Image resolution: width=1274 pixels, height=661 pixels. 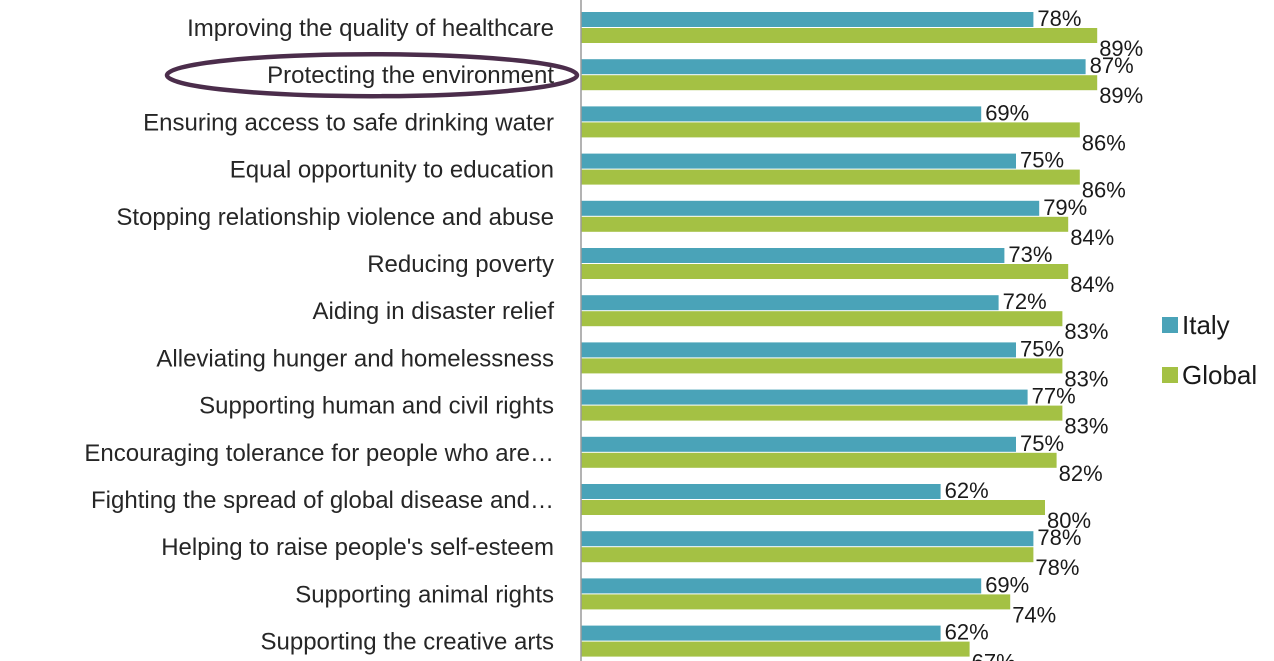 I want to click on highlight-ellipse, so click(x=372, y=75).